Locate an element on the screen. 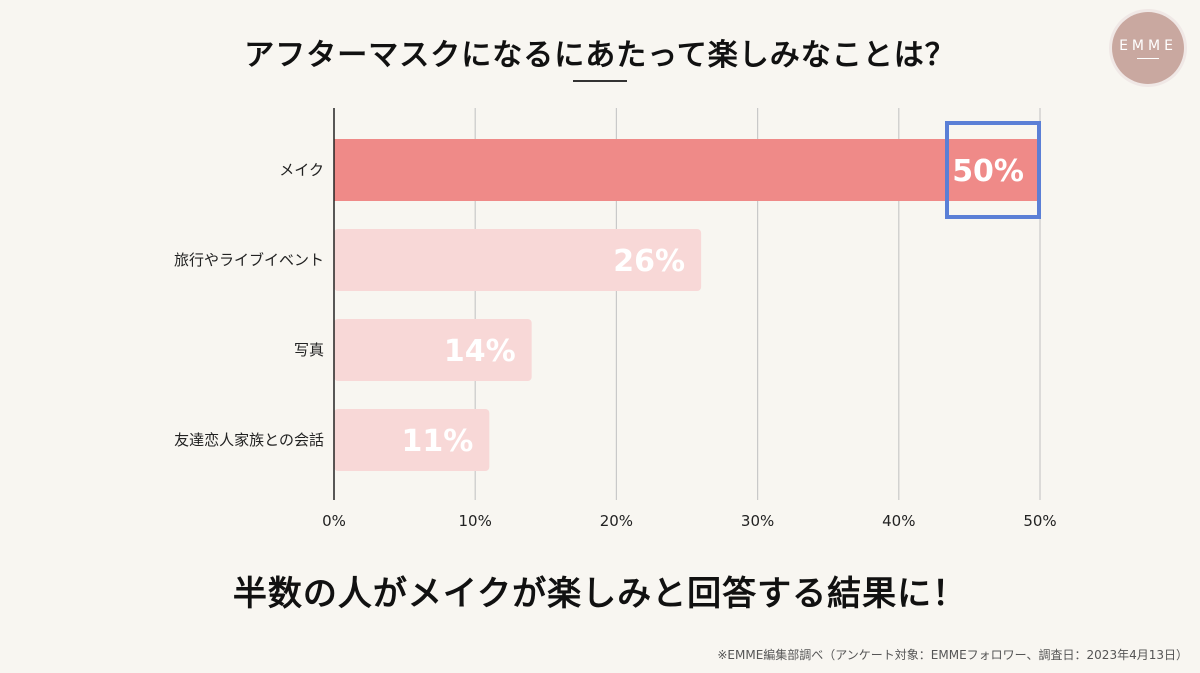 The image size is (1200, 673). x-tick-label: 20% is located at coordinates (616, 521).